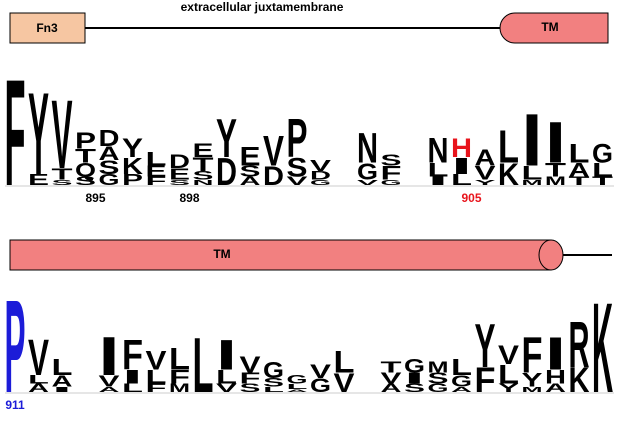  I want to click on tm-label: TM, so click(221, 254).